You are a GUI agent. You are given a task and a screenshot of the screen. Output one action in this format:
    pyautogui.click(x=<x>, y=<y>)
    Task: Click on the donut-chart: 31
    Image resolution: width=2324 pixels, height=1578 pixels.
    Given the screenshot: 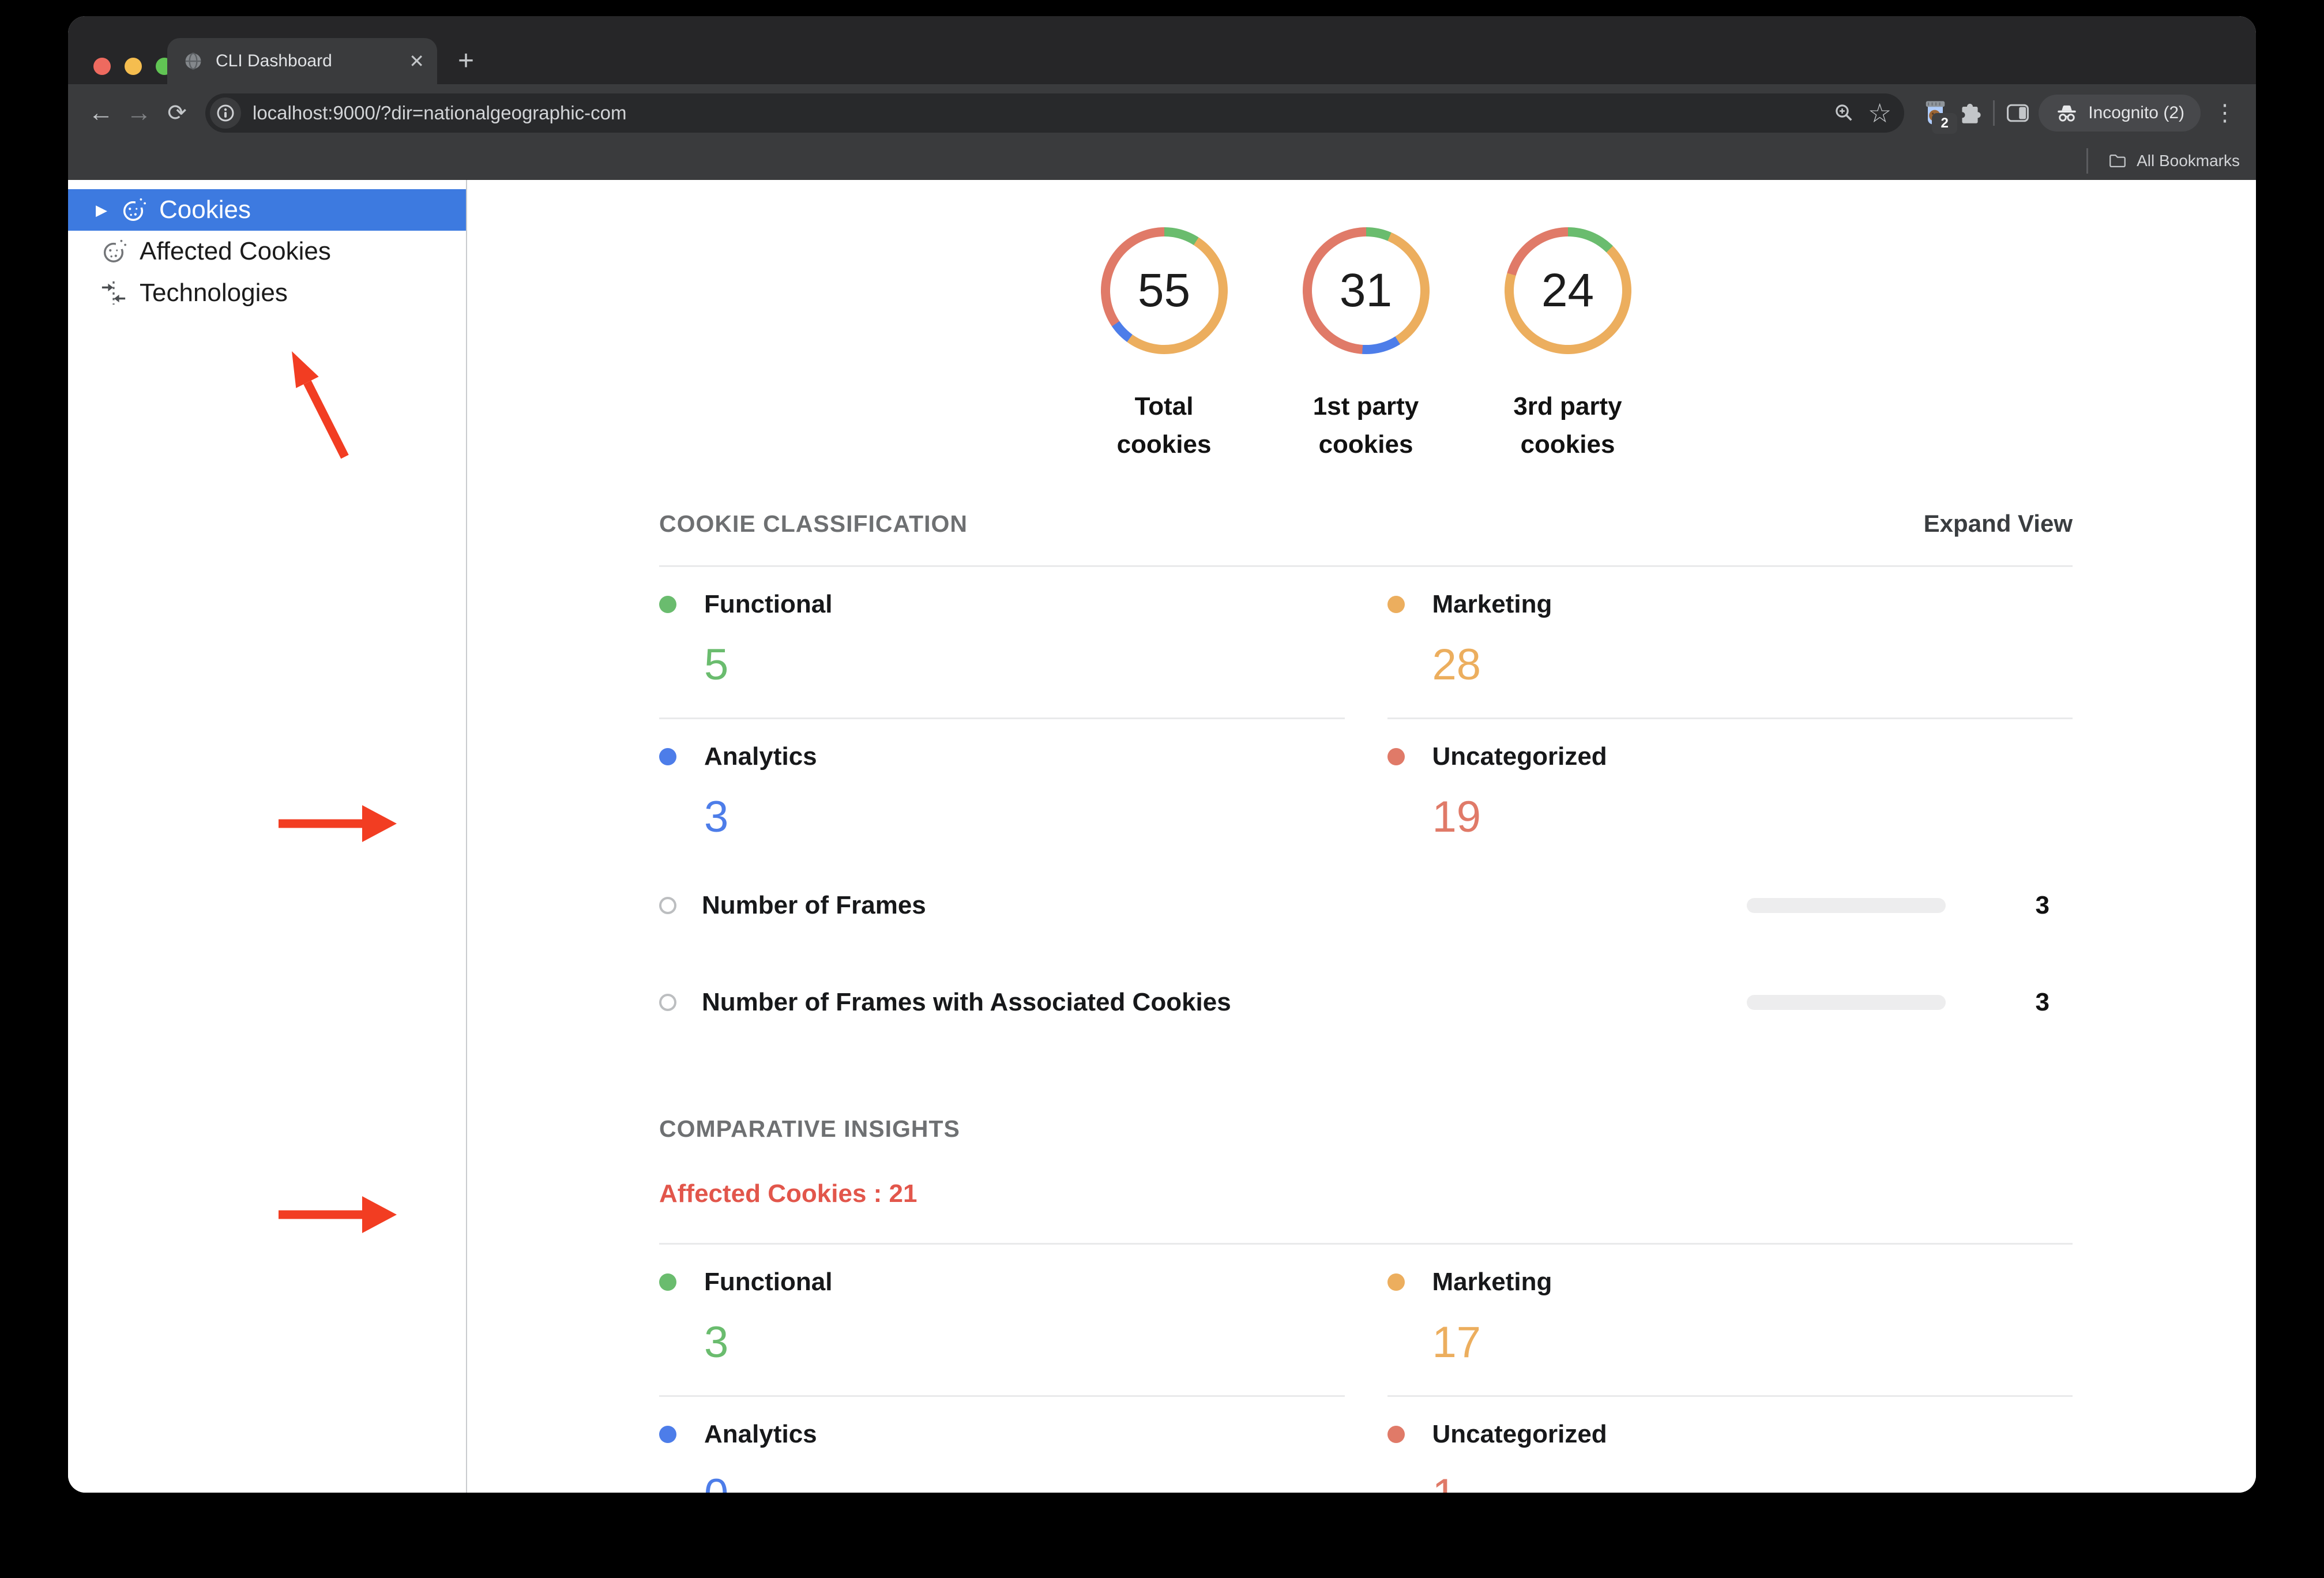 What is the action you would take?
    pyautogui.click(x=1366, y=290)
    